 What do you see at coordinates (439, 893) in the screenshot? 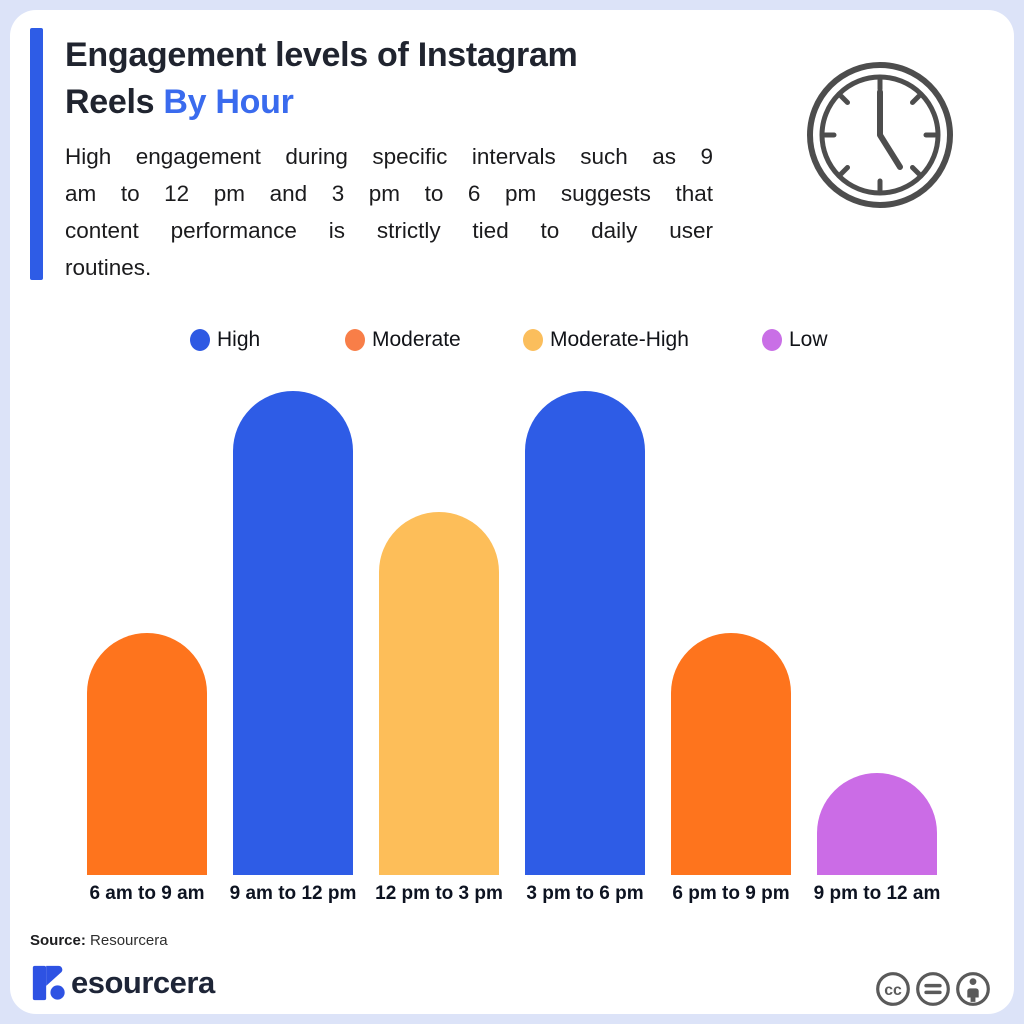
I see `bar-label: 12 pm to 3 pm` at bounding box center [439, 893].